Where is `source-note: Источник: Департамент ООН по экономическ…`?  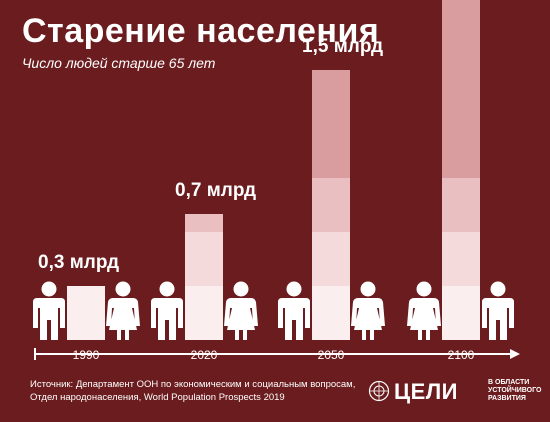
source-note: Источник: Департамент ООН по экономическ… is located at coordinates (192, 391).